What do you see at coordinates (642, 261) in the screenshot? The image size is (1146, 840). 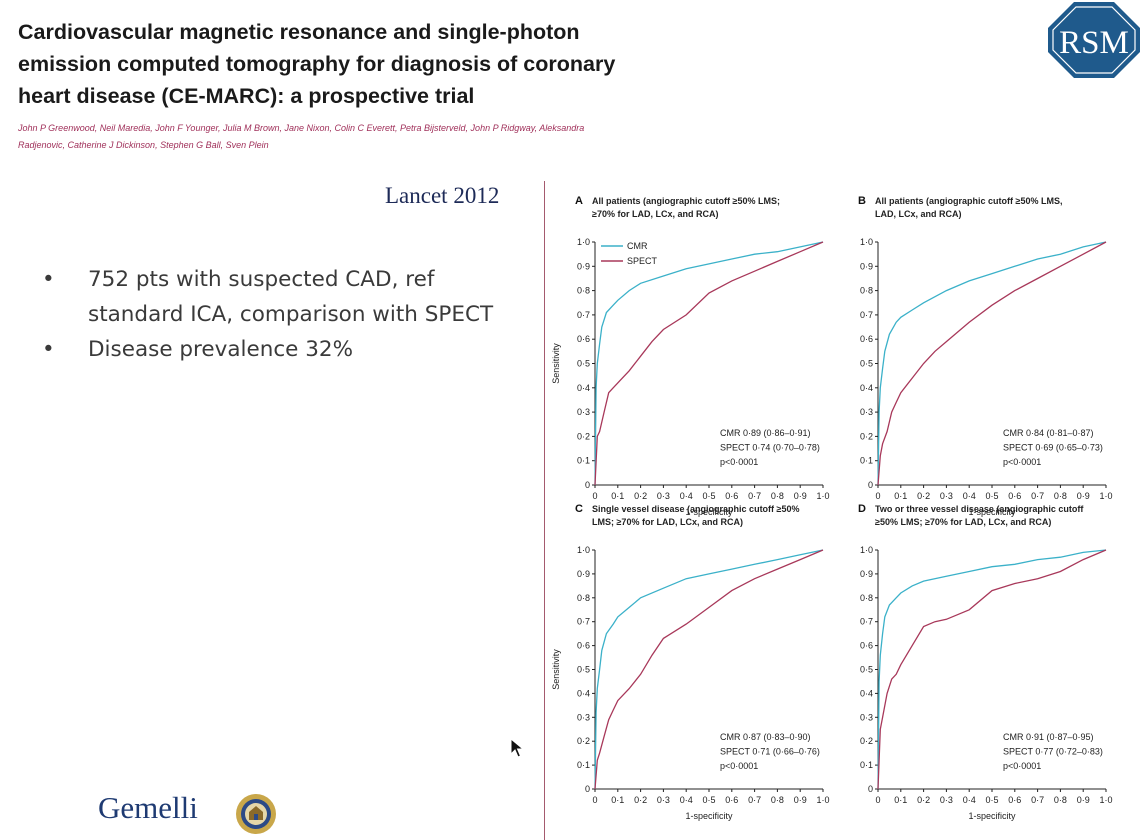 I see `legend-label-spect: SPECT` at bounding box center [642, 261].